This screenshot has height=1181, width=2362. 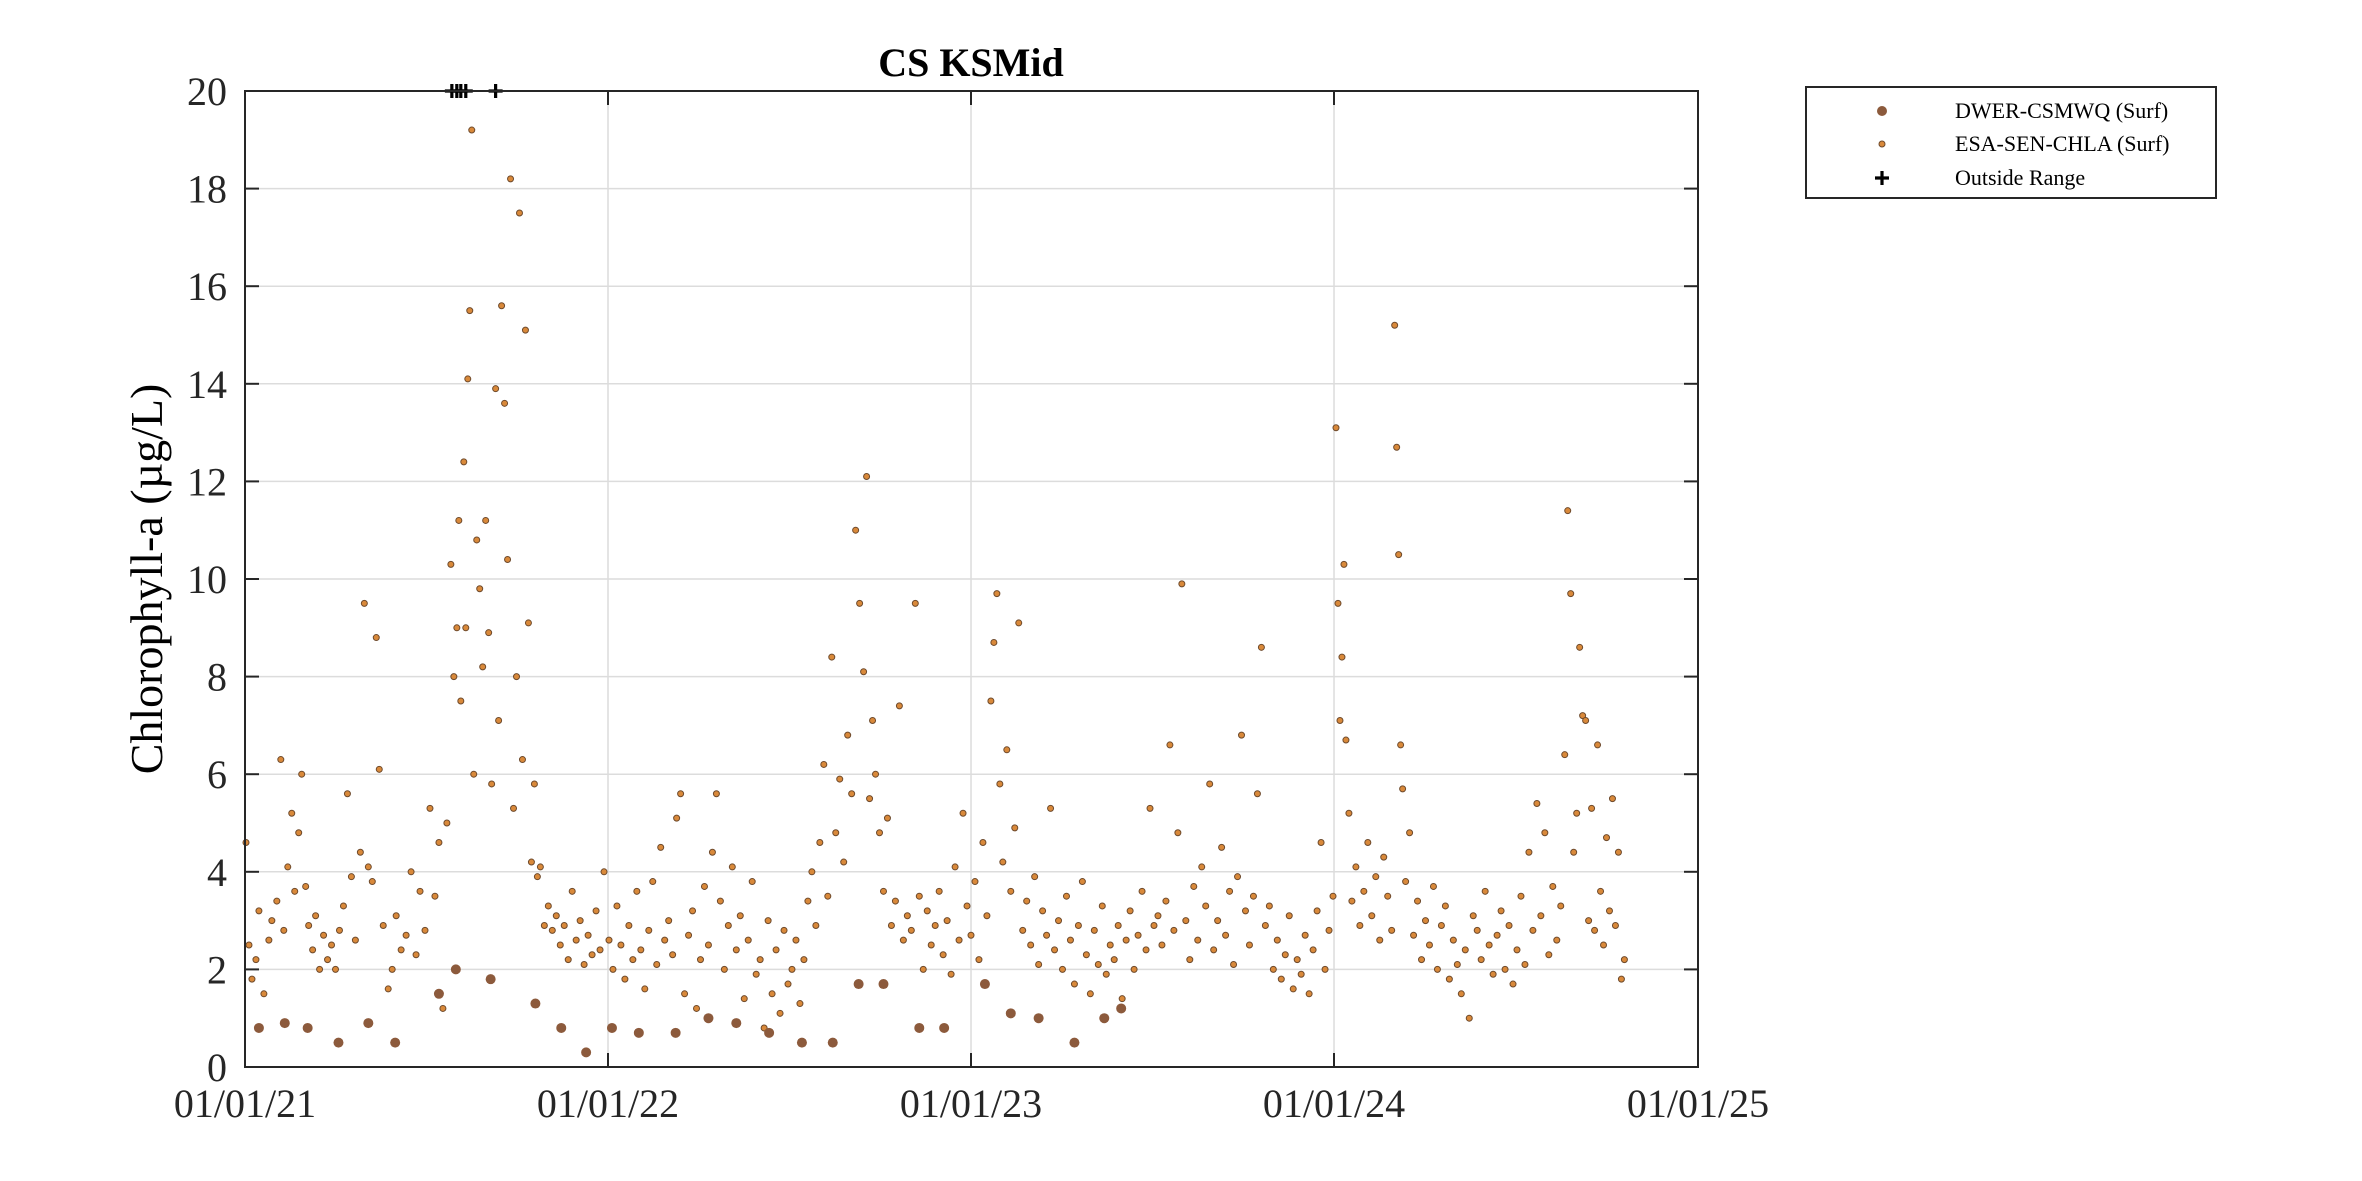 What do you see at coordinates (207, 481) in the screenshot?
I see `y-tick-label: 12` at bounding box center [207, 481].